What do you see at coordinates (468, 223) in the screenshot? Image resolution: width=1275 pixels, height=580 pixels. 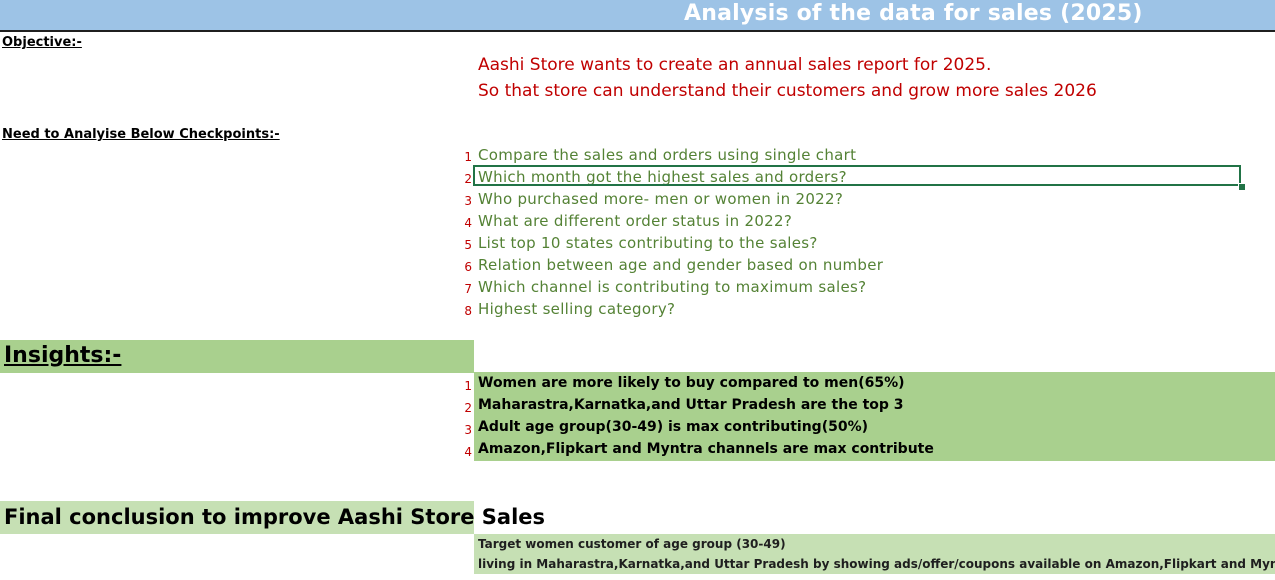 I see `checkpoint-number: 4` at bounding box center [468, 223].